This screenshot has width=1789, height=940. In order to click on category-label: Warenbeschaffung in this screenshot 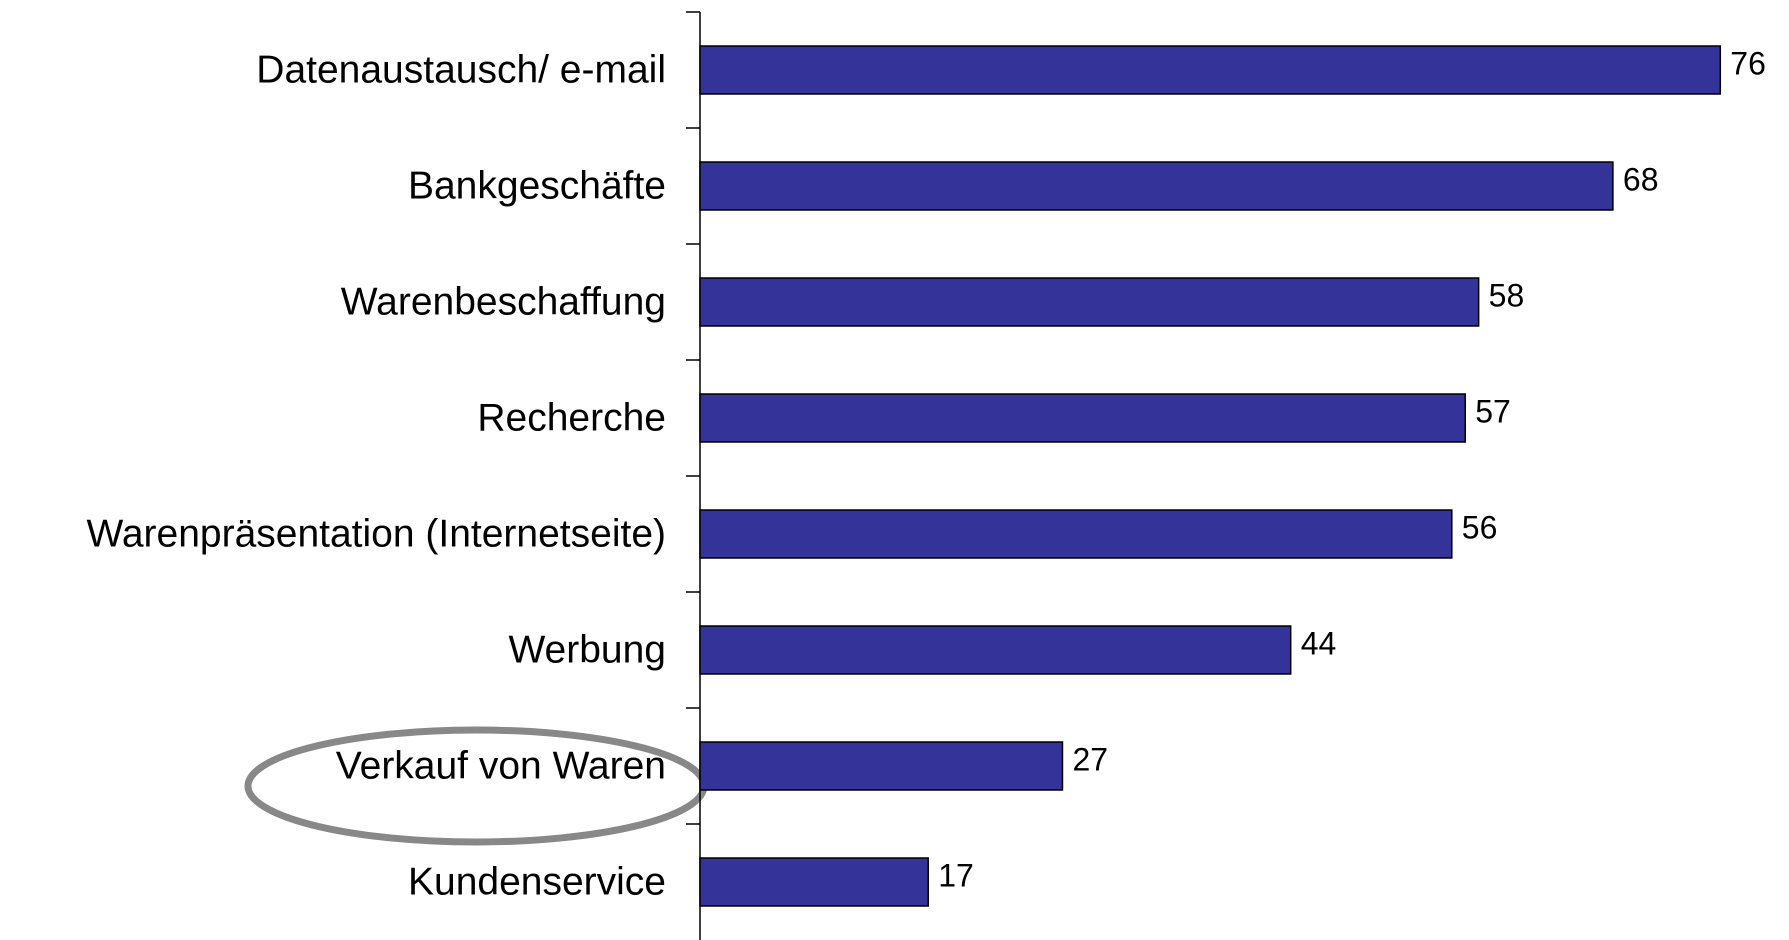, I will do `click(503, 301)`.